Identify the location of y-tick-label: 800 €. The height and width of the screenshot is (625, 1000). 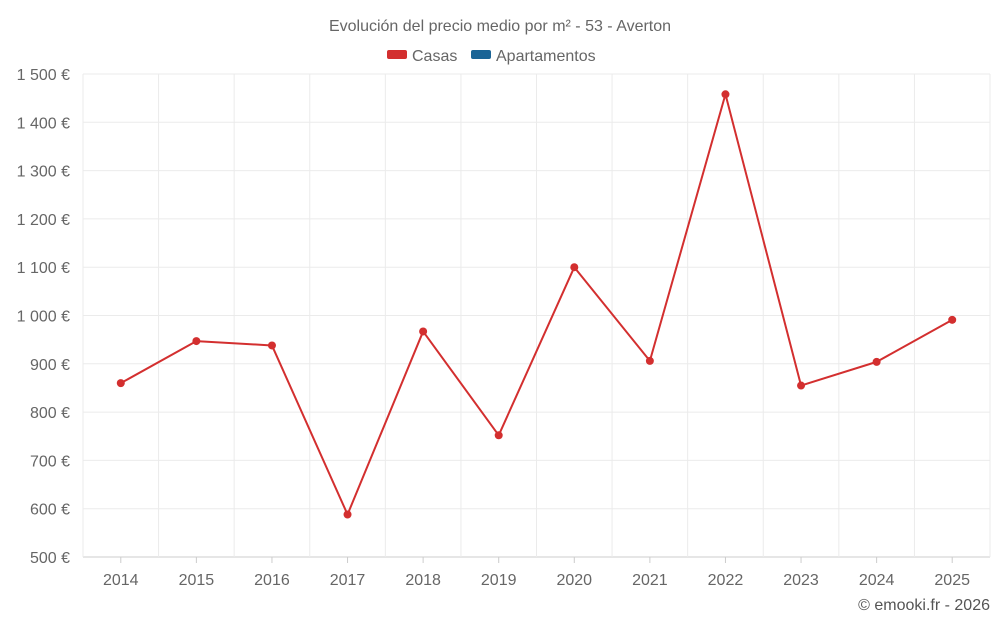
(50, 413).